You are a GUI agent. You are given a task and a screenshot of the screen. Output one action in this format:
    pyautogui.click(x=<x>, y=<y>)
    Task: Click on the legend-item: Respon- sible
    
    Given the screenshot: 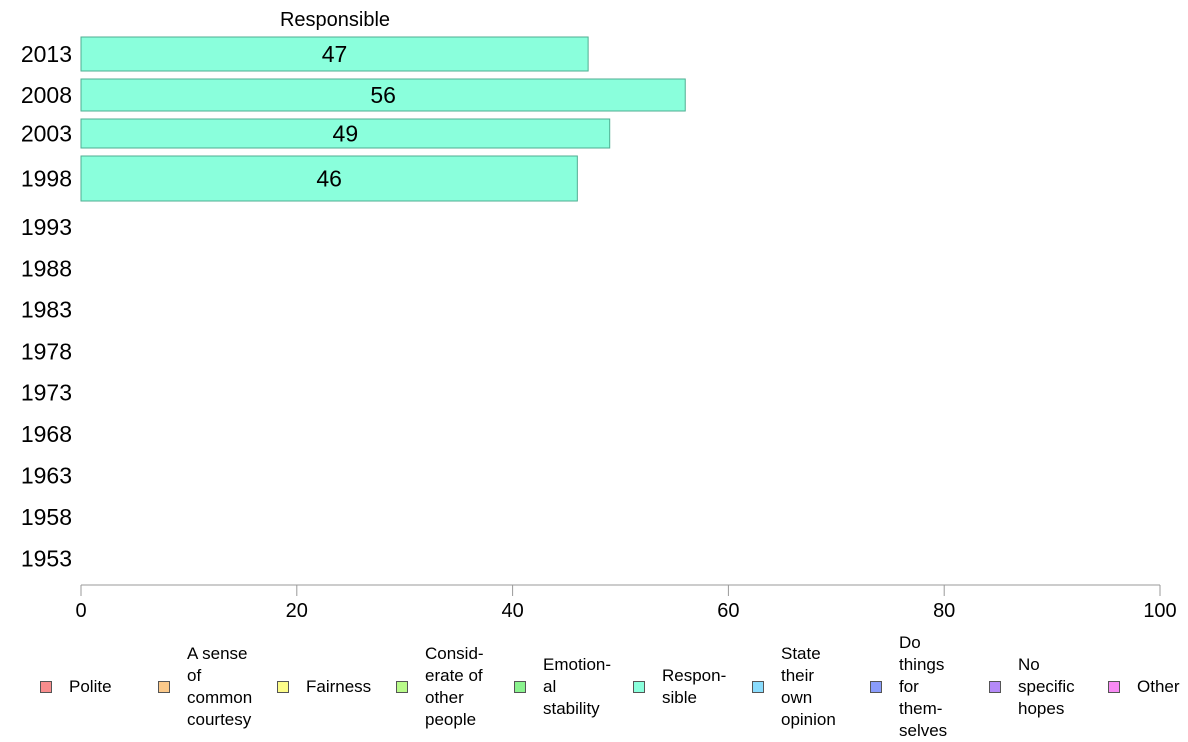 What is the action you would take?
    pyautogui.click(x=679, y=687)
    